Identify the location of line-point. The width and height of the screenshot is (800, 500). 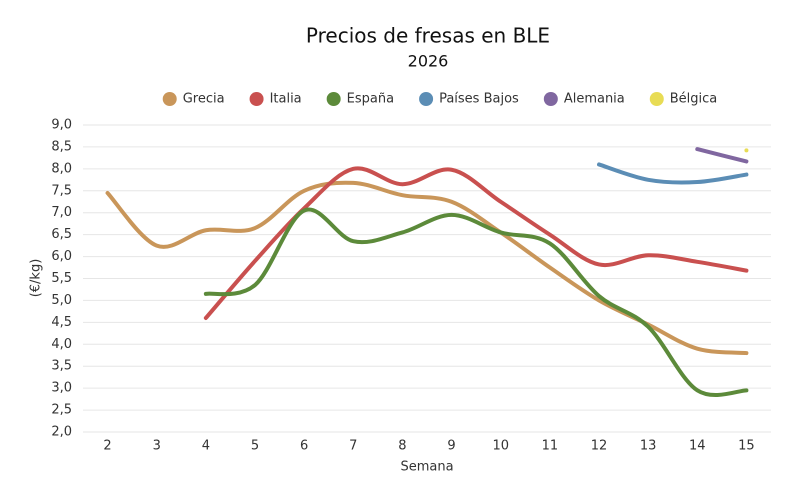
(746, 150).